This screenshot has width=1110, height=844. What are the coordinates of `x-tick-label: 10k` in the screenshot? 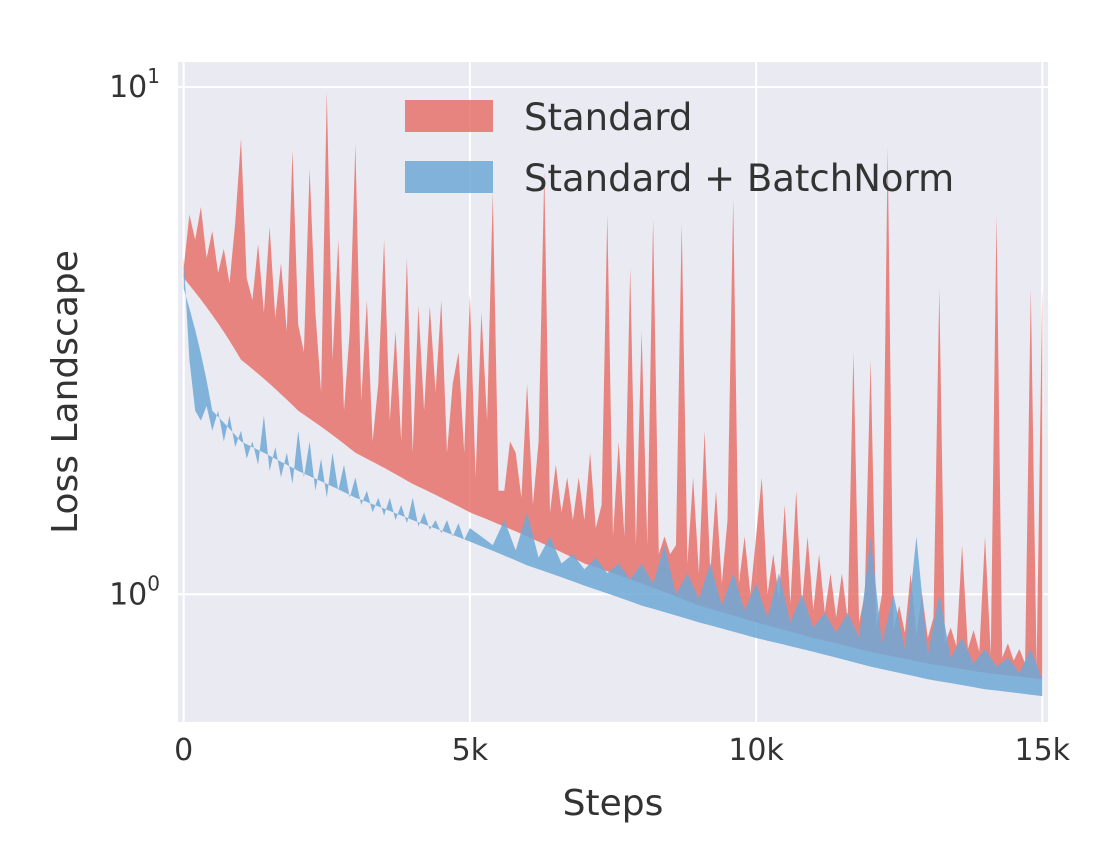 It's located at (756, 750).